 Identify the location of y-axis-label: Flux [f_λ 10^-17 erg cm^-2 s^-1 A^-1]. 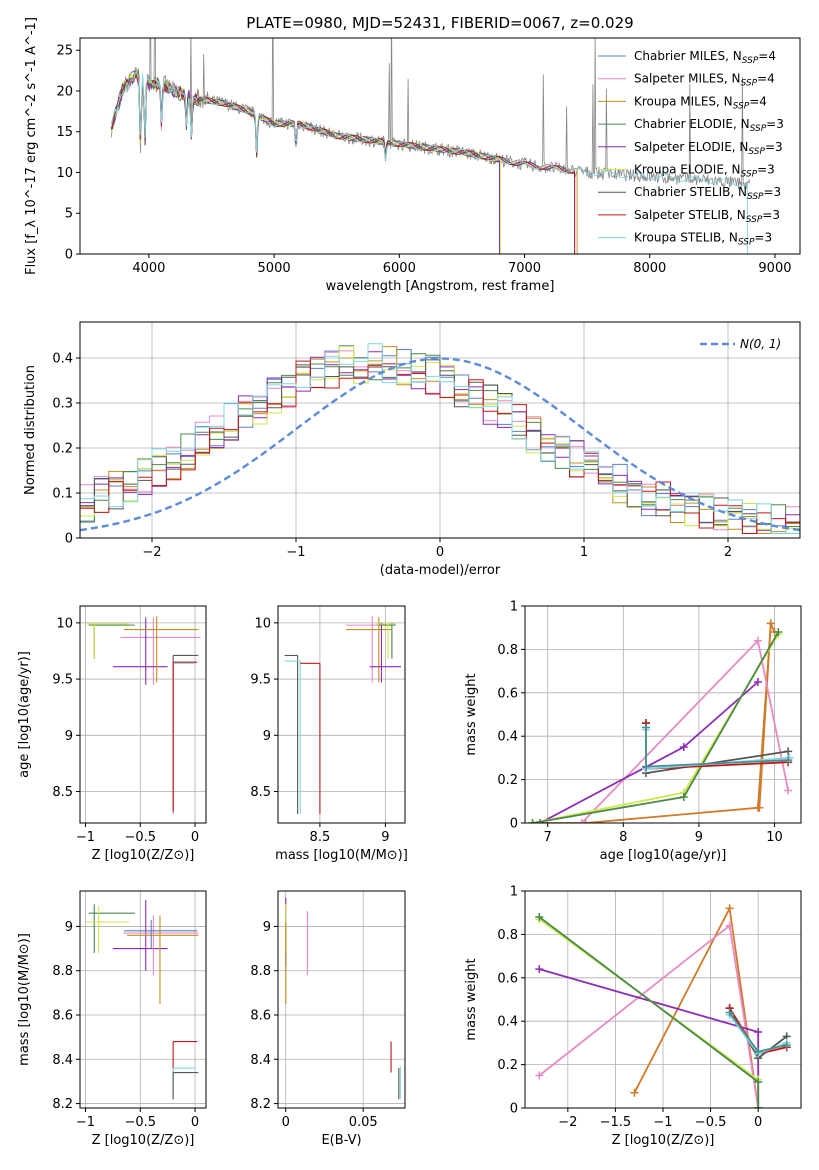
(31, 146).